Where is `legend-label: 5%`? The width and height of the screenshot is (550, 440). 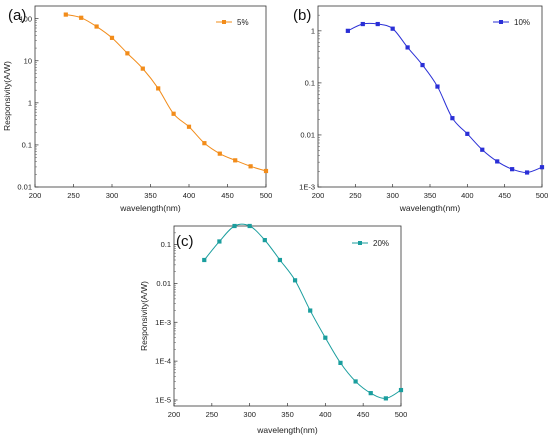 legend-label: 5% is located at coordinates (243, 22).